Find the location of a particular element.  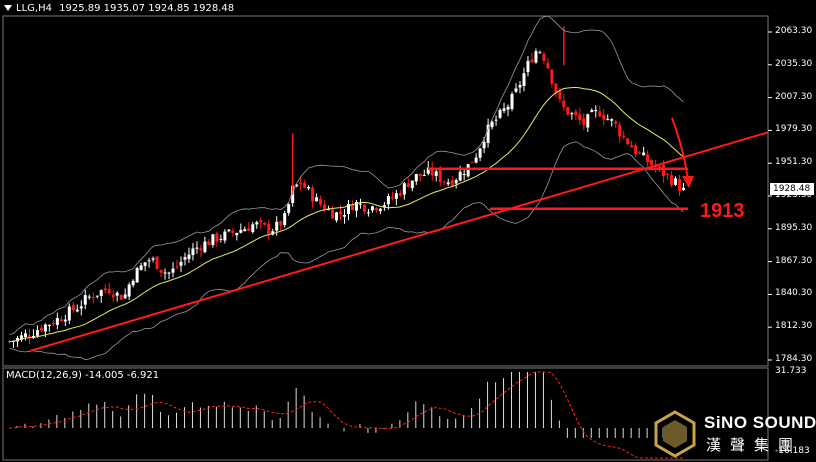

symbol-label: LLG,H4 is located at coordinates (34, 8).